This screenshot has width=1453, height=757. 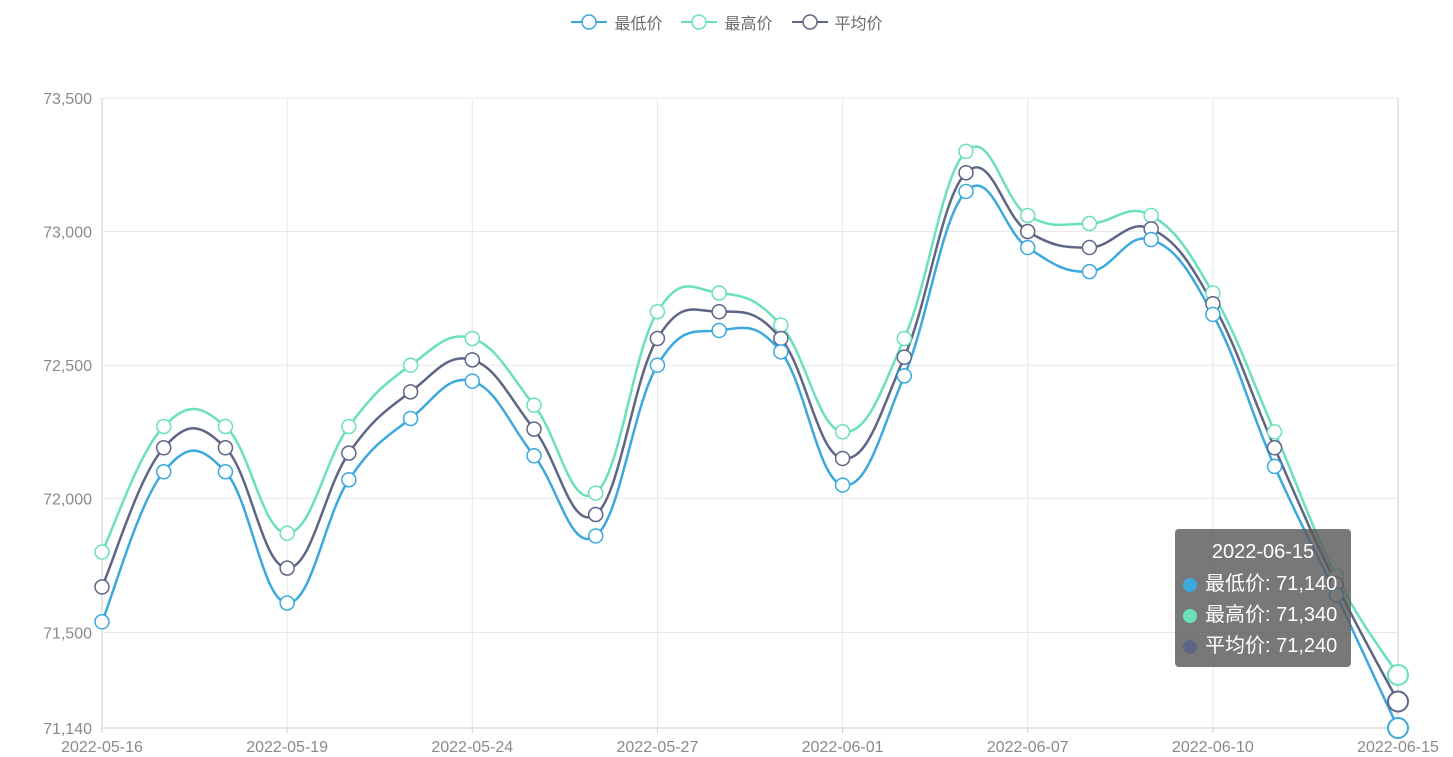 I want to click on x-tick-label: 2022-06-15, so click(x=1398, y=747).